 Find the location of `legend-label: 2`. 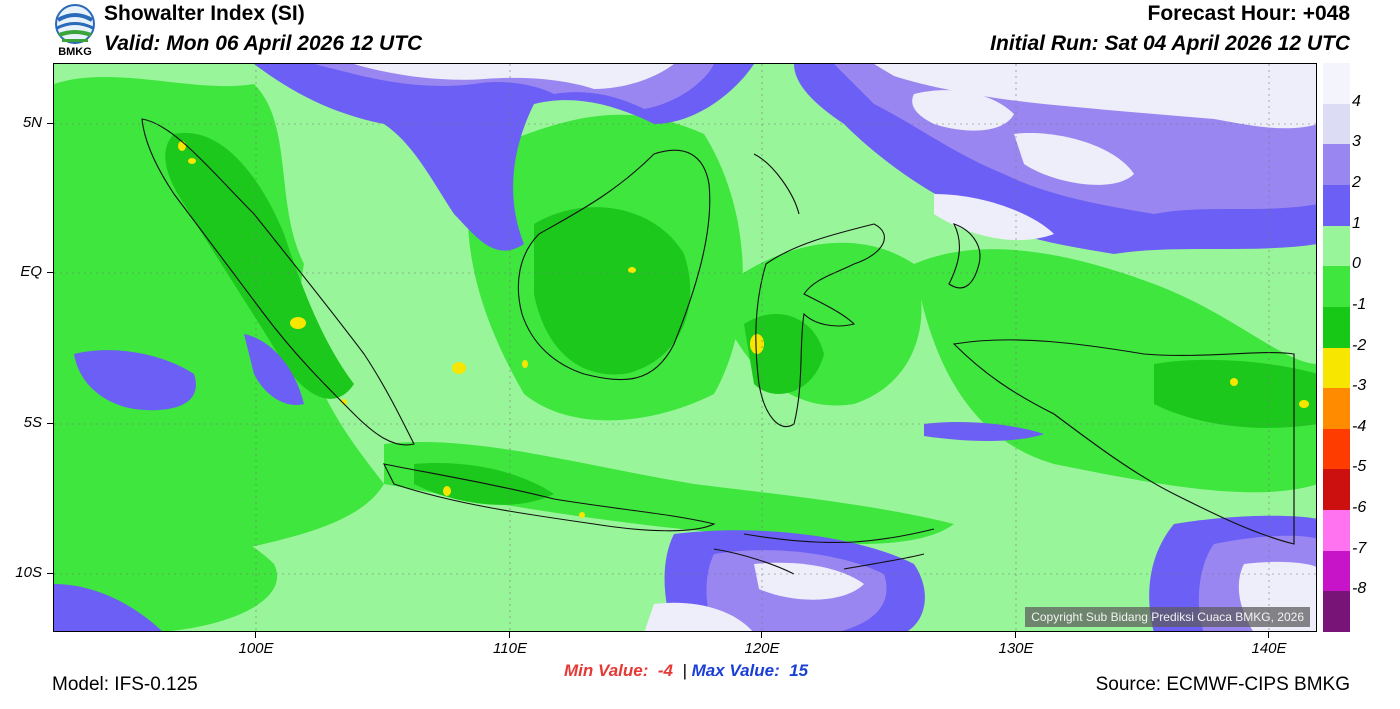

legend-label: 2 is located at coordinates (1356, 182).